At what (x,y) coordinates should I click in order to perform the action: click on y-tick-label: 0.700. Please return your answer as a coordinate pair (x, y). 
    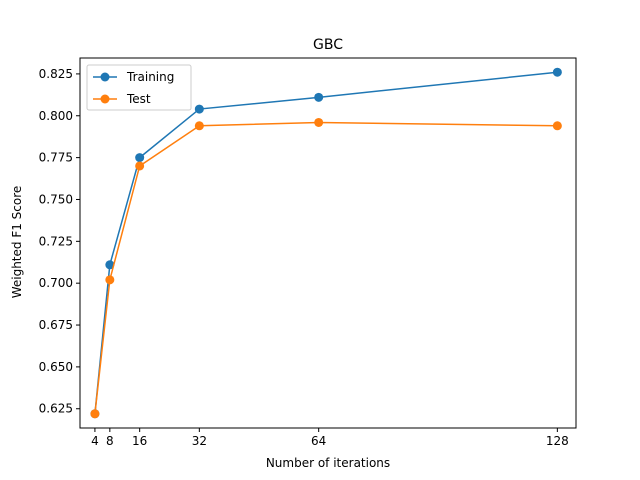
    Looking at the image, I should click on (56, 283).